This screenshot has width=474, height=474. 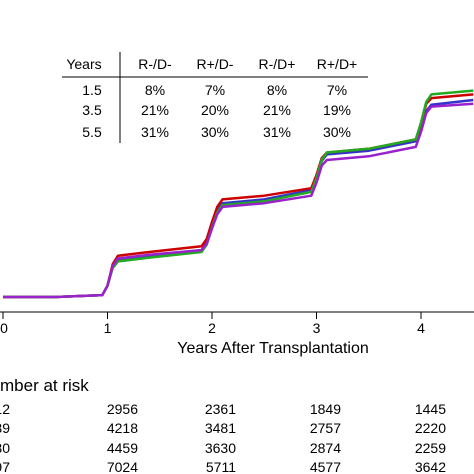 I want to click on inset-header-years: Years, so click(x=83, y=64).